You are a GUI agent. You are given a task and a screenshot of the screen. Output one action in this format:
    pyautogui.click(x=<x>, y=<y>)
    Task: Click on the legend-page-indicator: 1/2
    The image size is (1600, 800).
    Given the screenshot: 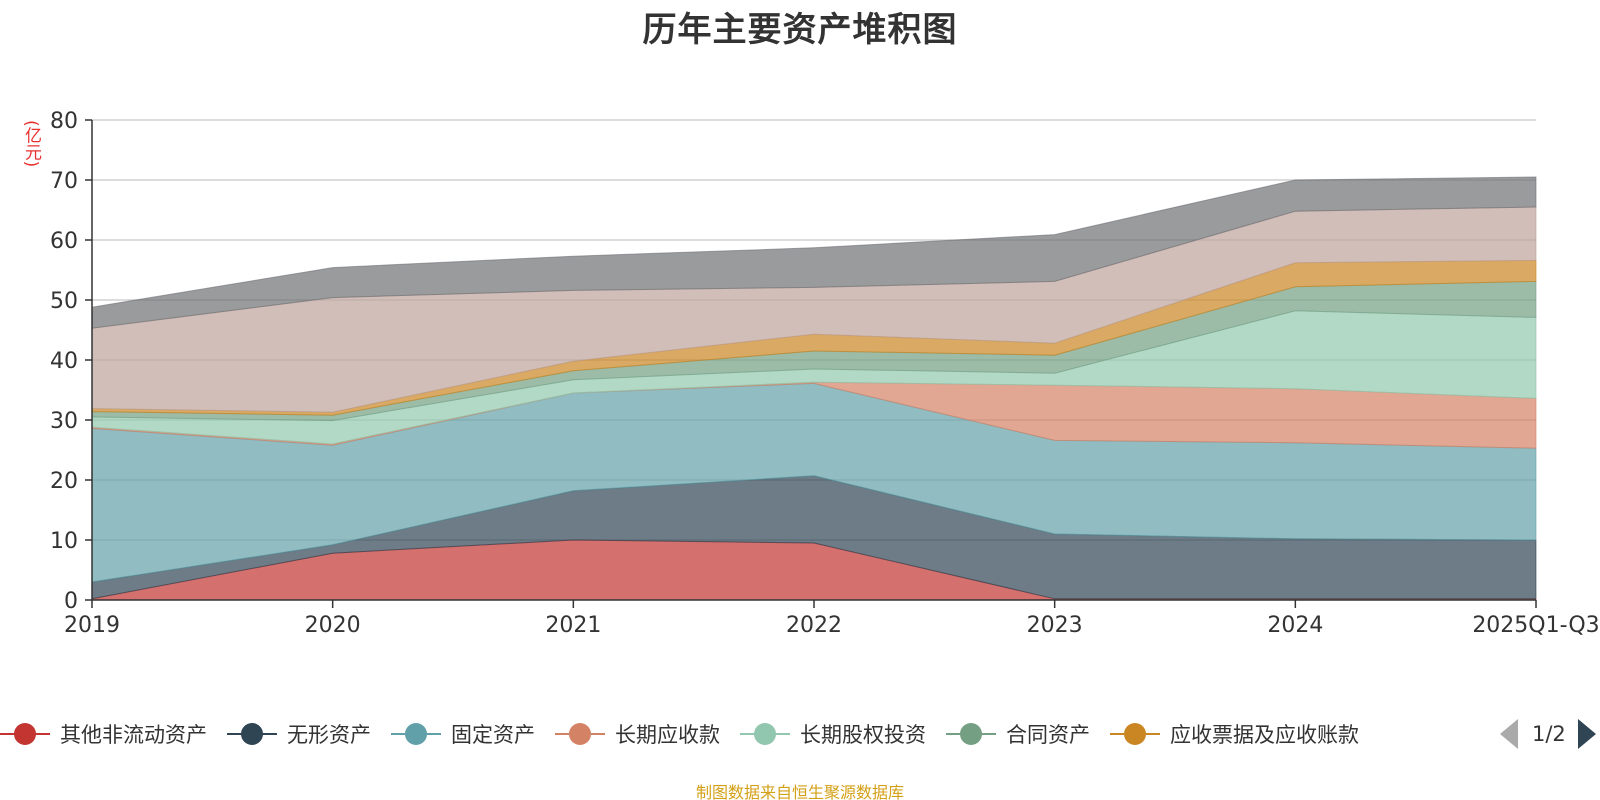 What is the action you would take?
    pyautogui.click(x=1549, y=734)
    